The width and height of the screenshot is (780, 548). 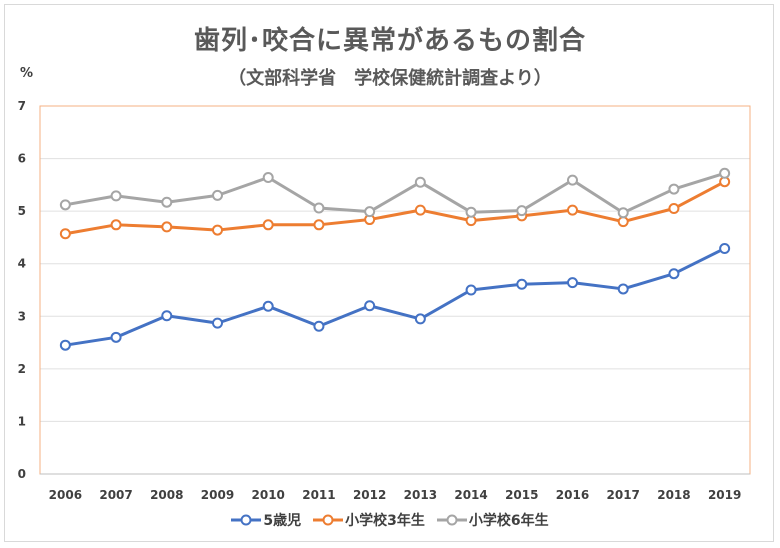 What do you see at coordinates (623, 495) in the screenshot?
I see `x-tick-label: 2017` at bounding box center [623, 495].